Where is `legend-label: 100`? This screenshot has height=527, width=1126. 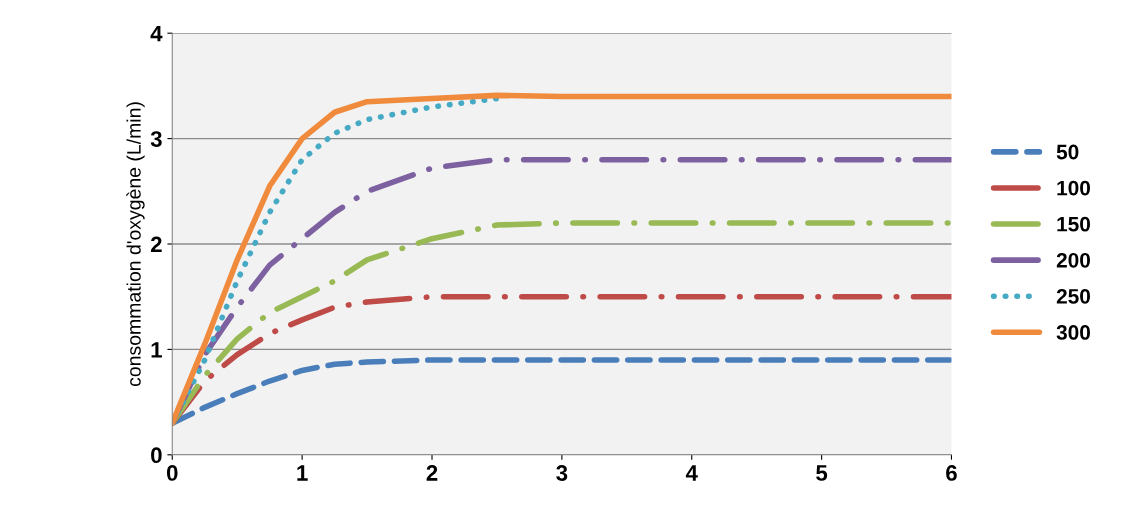 legend-label: 100 is located at coordinates (1073, 188).